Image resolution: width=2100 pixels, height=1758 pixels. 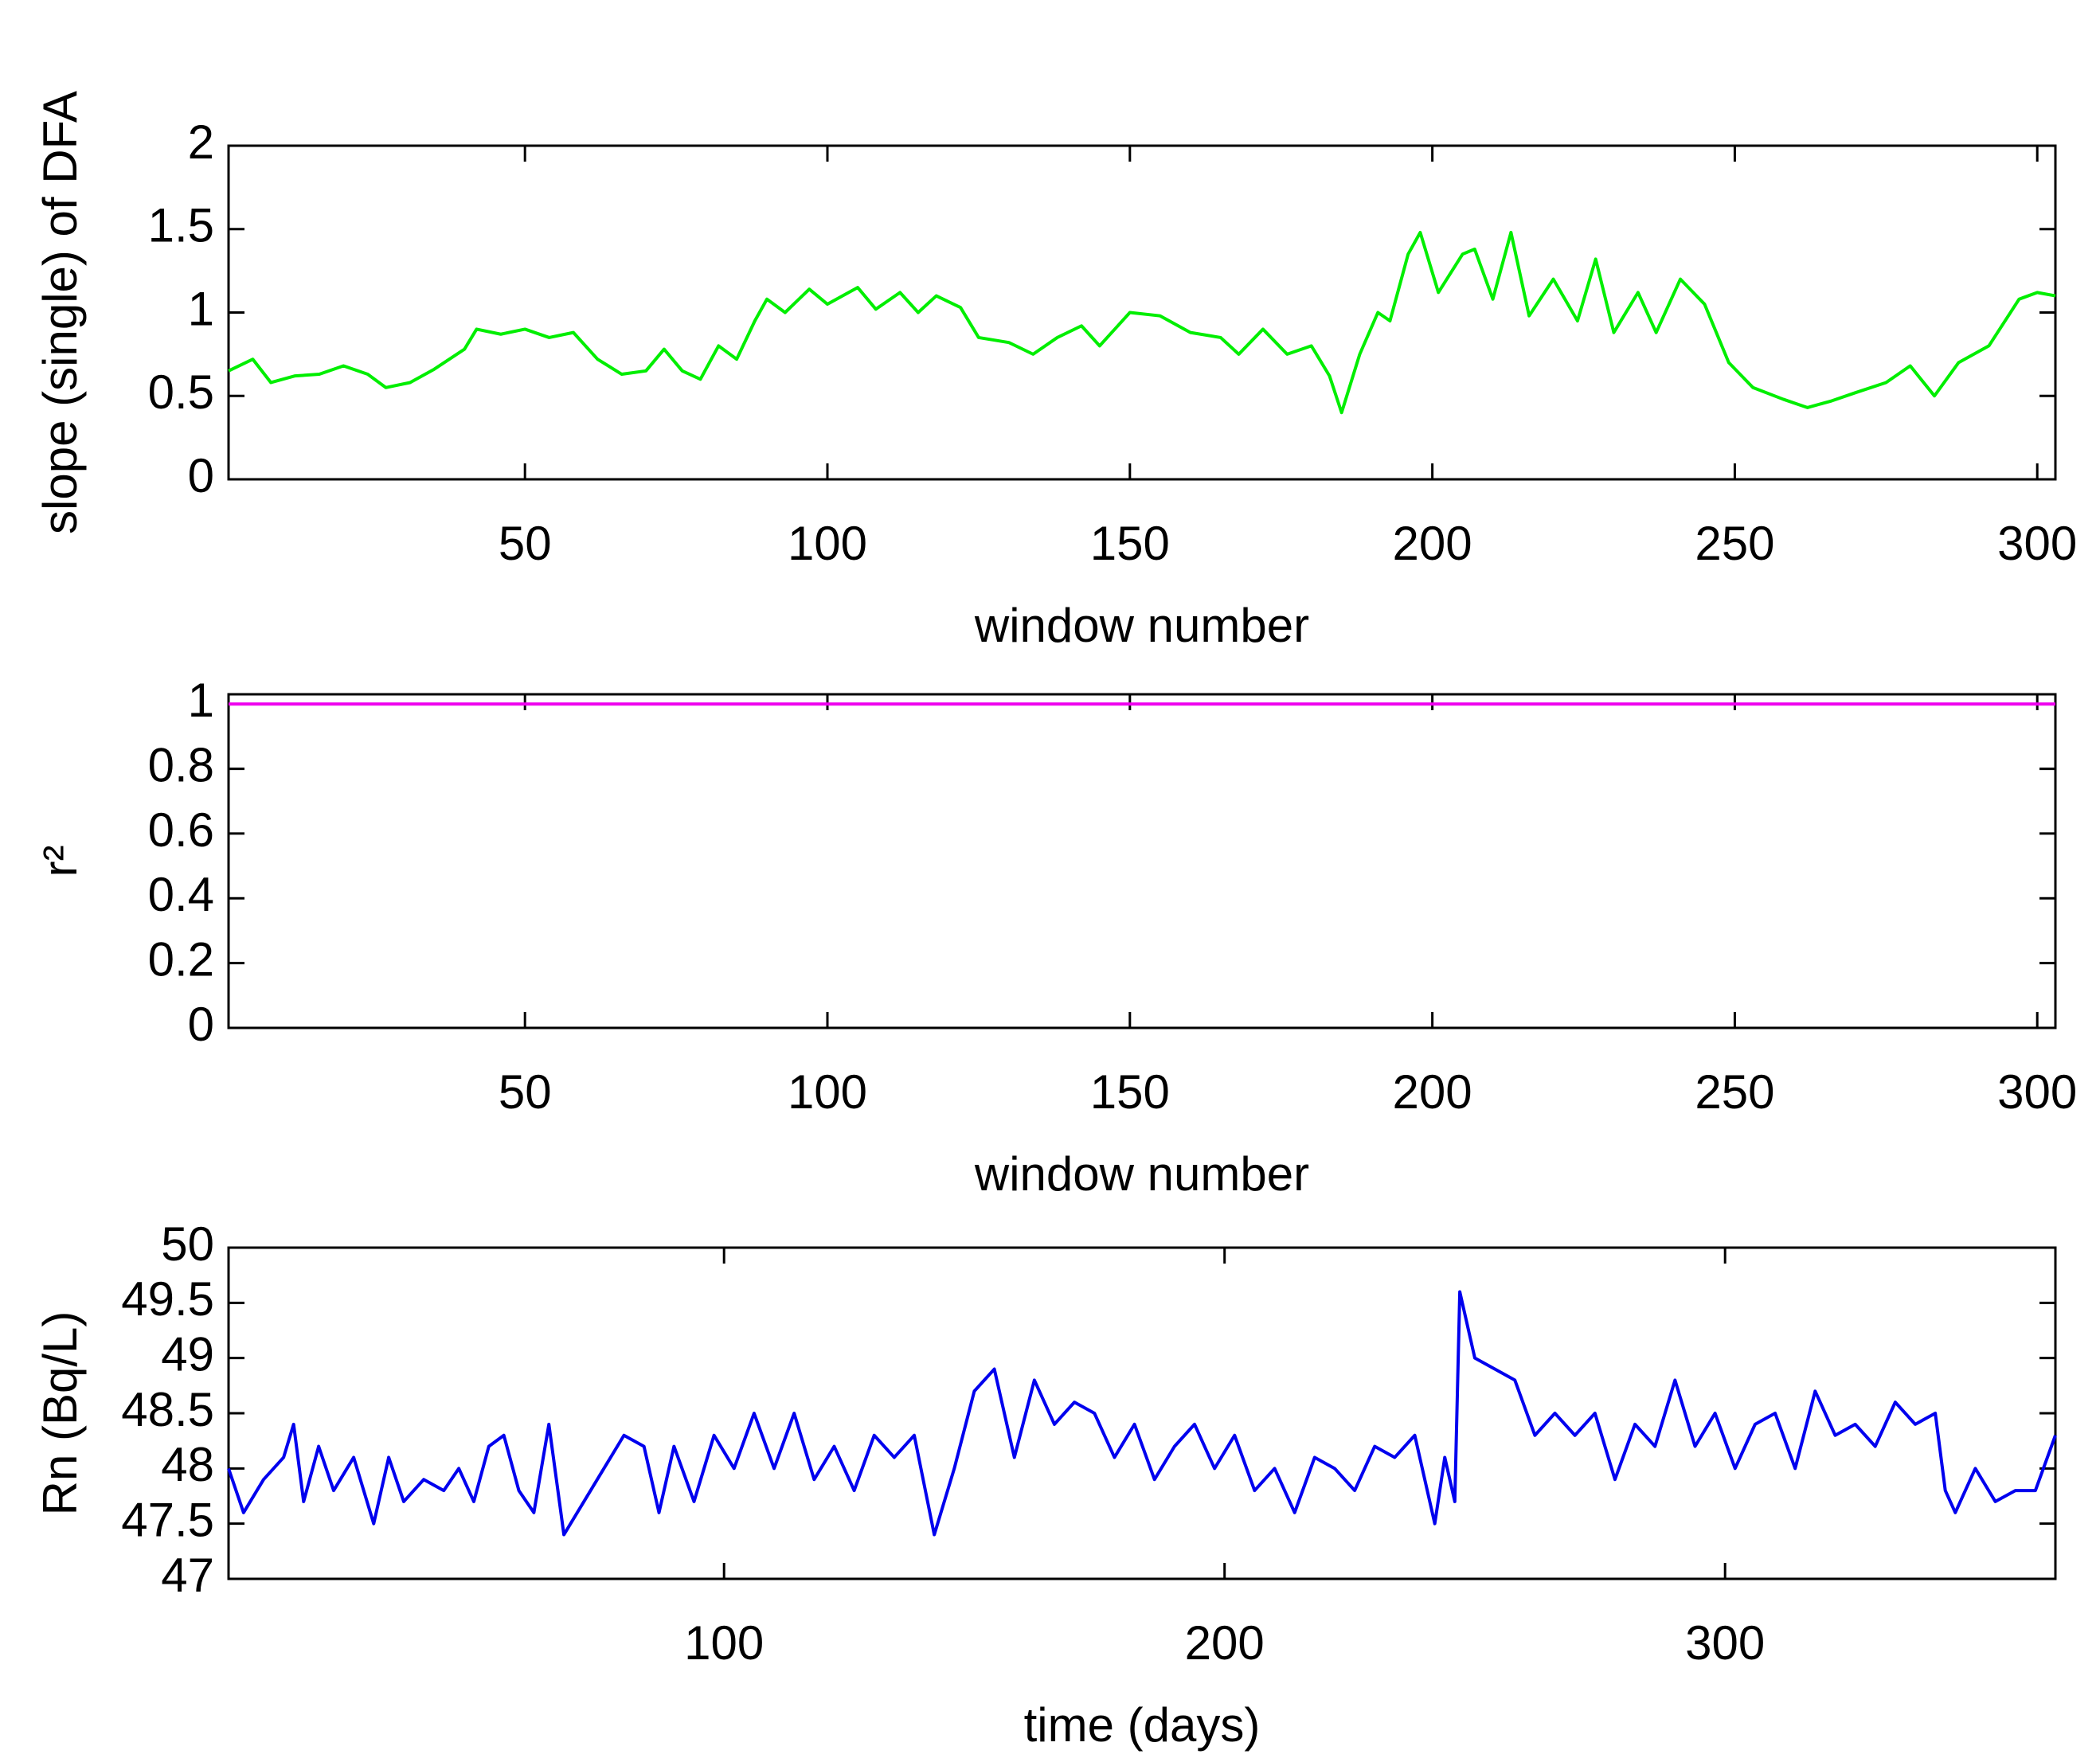 What do you see at coordinates (181, 765) in the screenshot?
I see `y-tick-label: 0.8` at bounding box center [181, 765].